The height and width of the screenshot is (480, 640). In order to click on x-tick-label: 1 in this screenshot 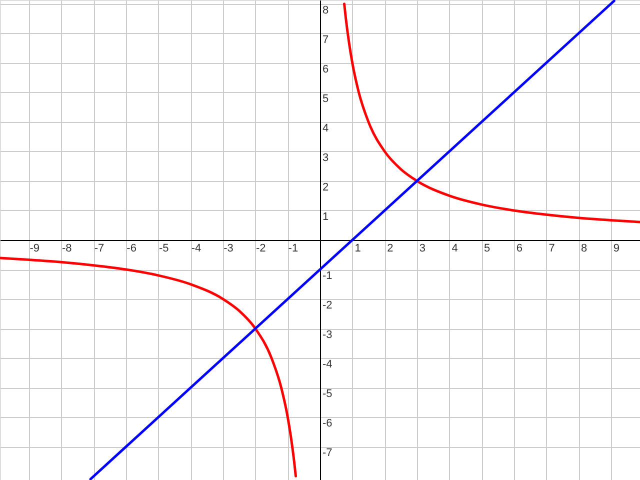, I will do `click(357, 248)`.